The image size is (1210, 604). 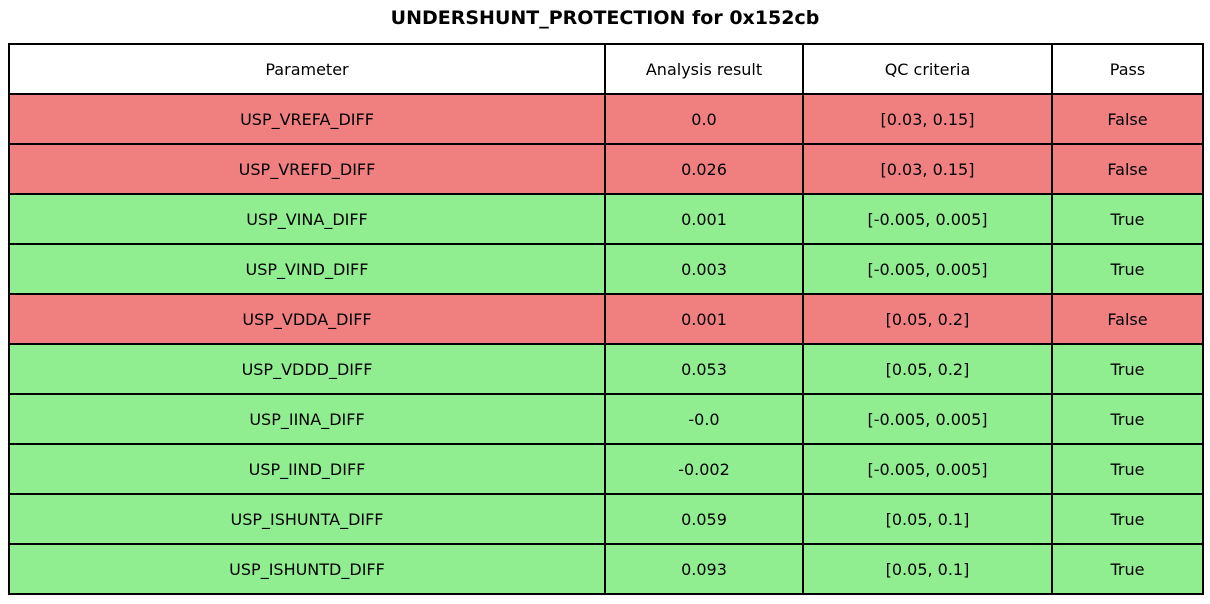 I want to click on cell-parameter: USP_IINA_DIFF, so click(x=307, y=419).